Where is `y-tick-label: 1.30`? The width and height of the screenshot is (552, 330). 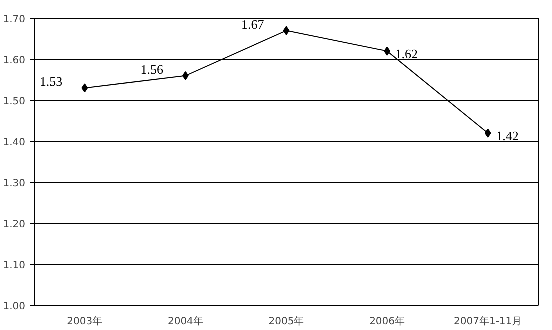
y-tick-label: 1.30 is located at coordinates (14, 184).